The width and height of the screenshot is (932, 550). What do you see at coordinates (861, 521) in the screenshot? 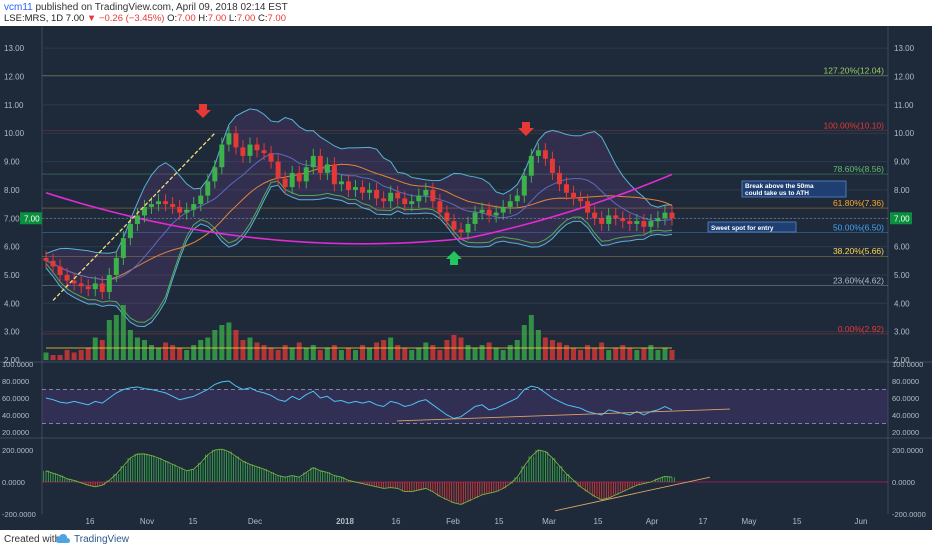
I see `time-axis-tick: Jun` at bounding box center [861, 521].